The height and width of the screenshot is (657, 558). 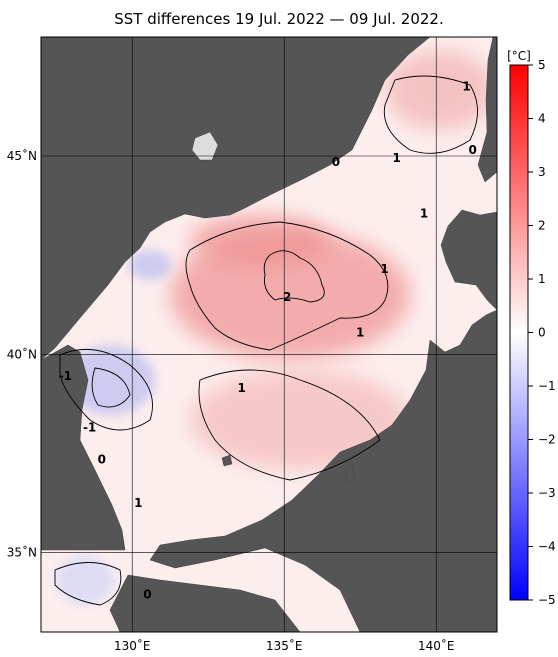 What do you see at coordinates (350, 473) in the screenshot?
I see `sado-island` at bounding box center [350, 473].